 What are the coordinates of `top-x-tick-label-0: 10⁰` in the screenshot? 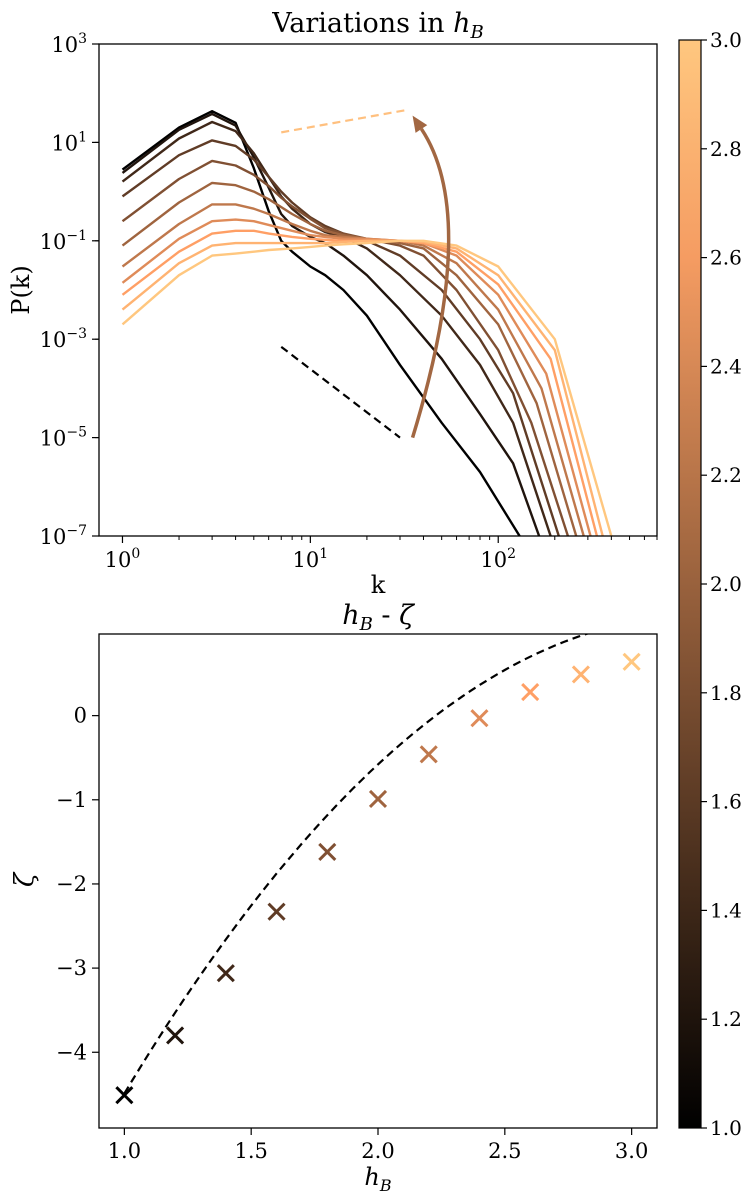 It's located at (123, 559).